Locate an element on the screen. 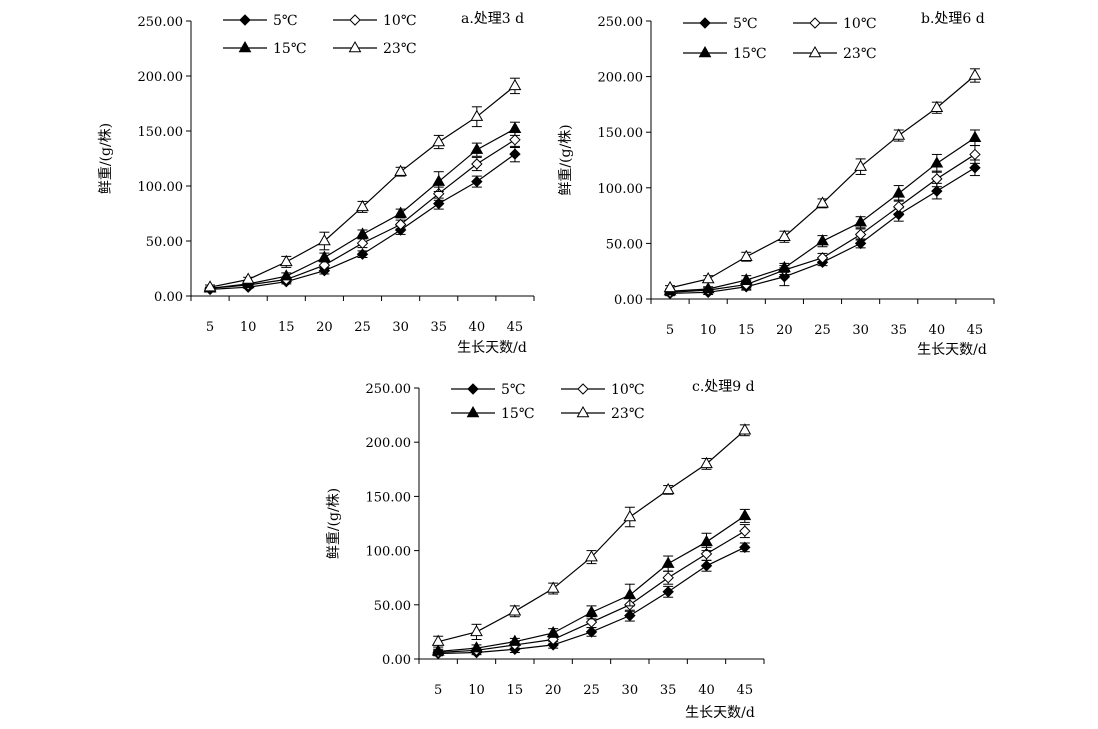  x-tick-label: 40 is located at coordinates (706, 690).